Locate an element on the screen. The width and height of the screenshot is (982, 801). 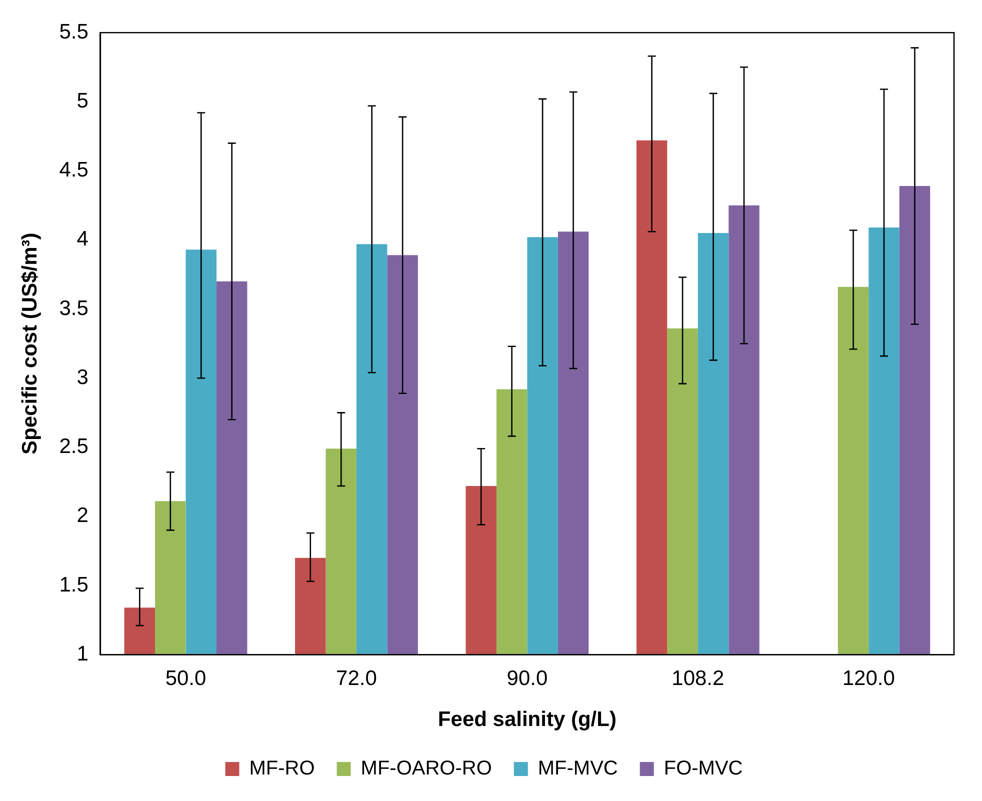
legend-label: MF-OARO-RO is located at coordinates (426, 769).